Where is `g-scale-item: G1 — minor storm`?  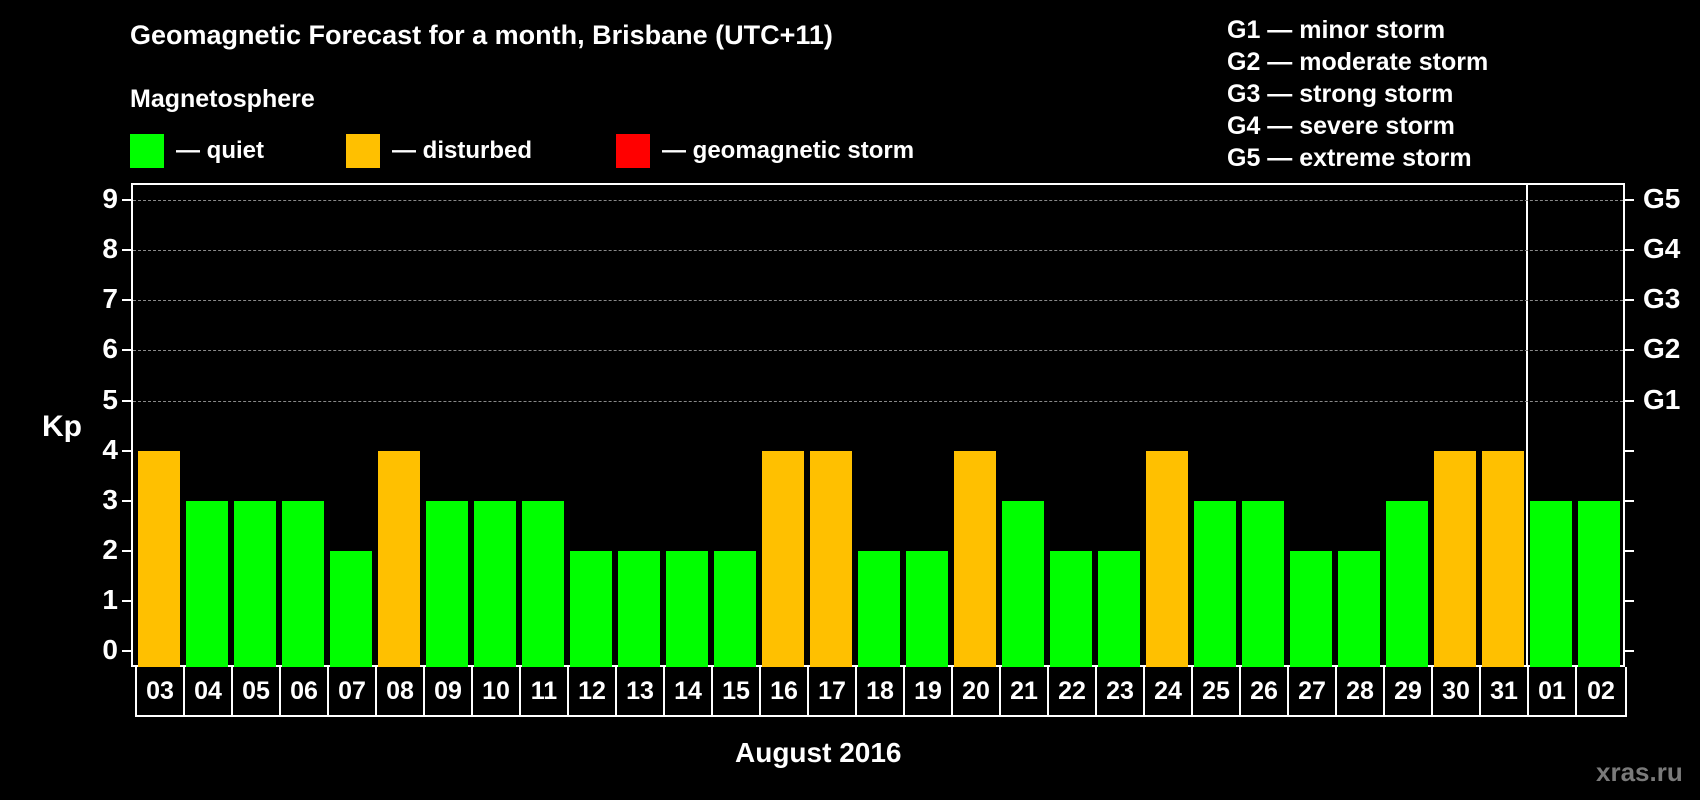
g-scale-item: G1 — minor storm is located at coordinates (1336, 30).